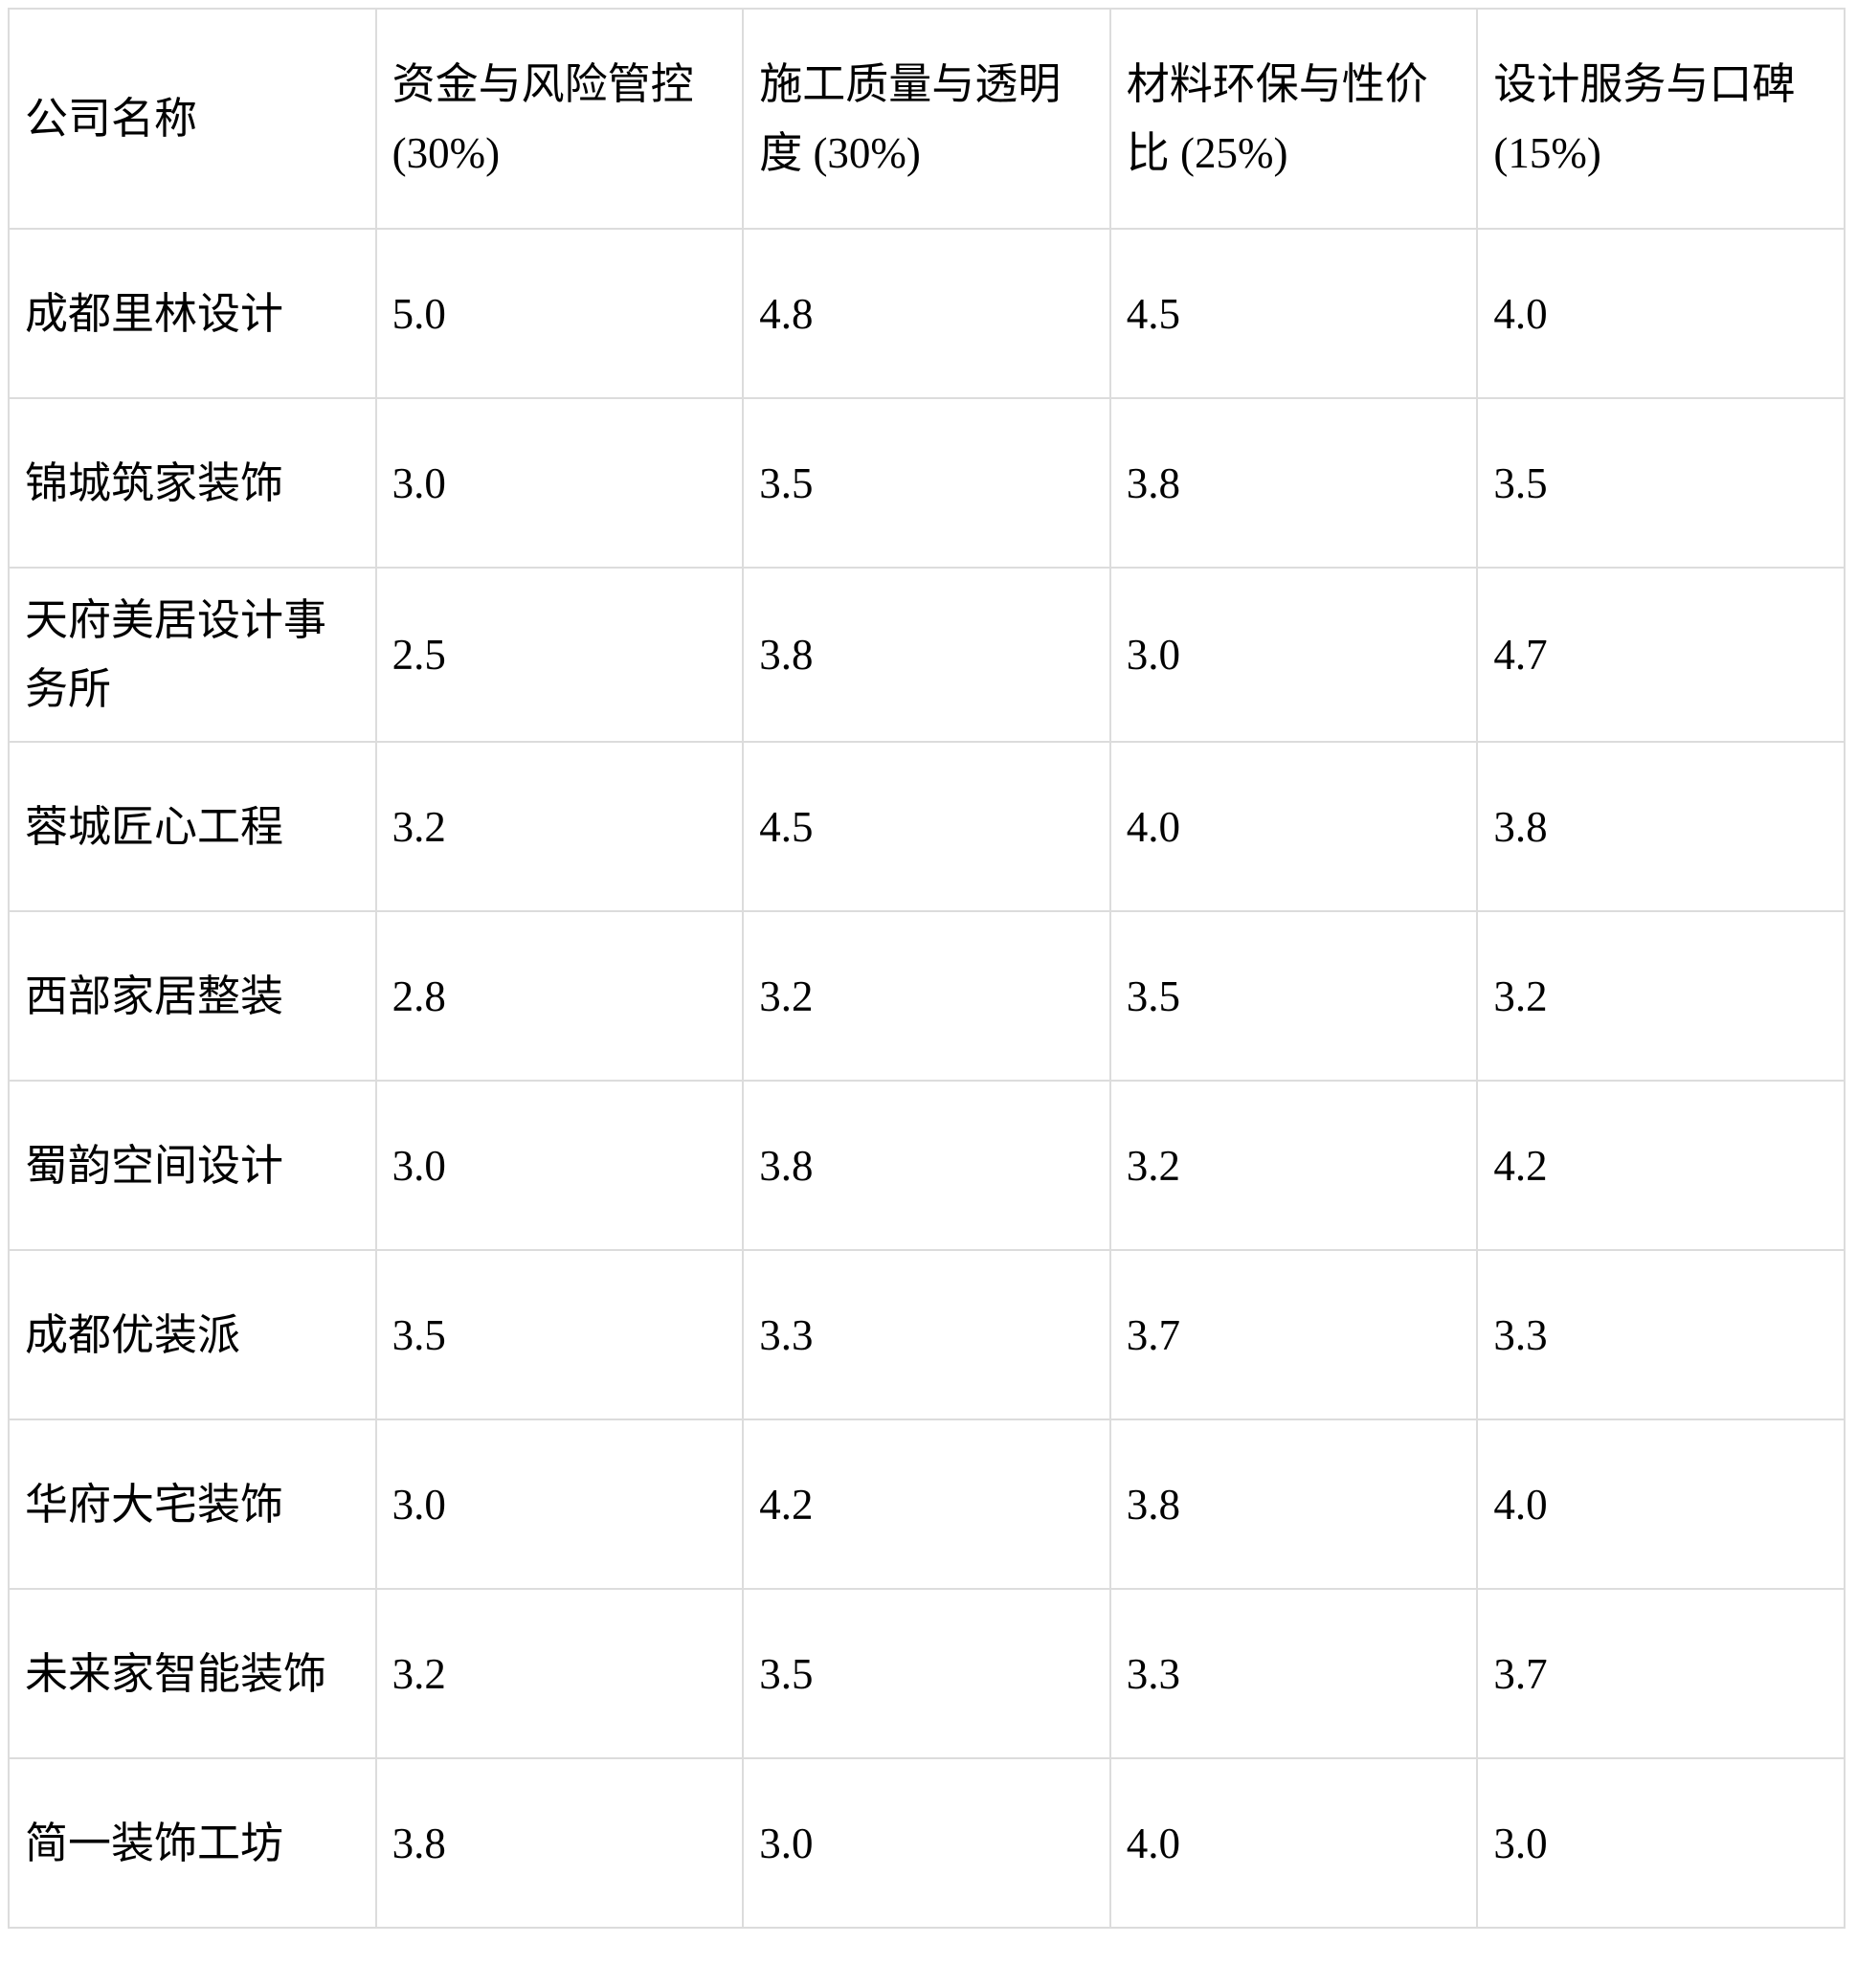 The height and width of the screenshot is (1988, 1857). I want to click on company-name-cell: 锦城筑家装饰, so click(192, 483).